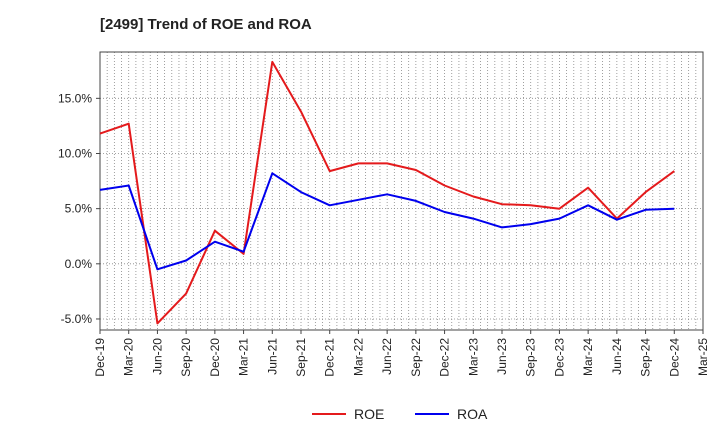 The width and height of the screenshot is (720, 440). Describe the element at coordinates (369, 414) in the screenshot. I see `legend-label-roe: ROE` at that location.